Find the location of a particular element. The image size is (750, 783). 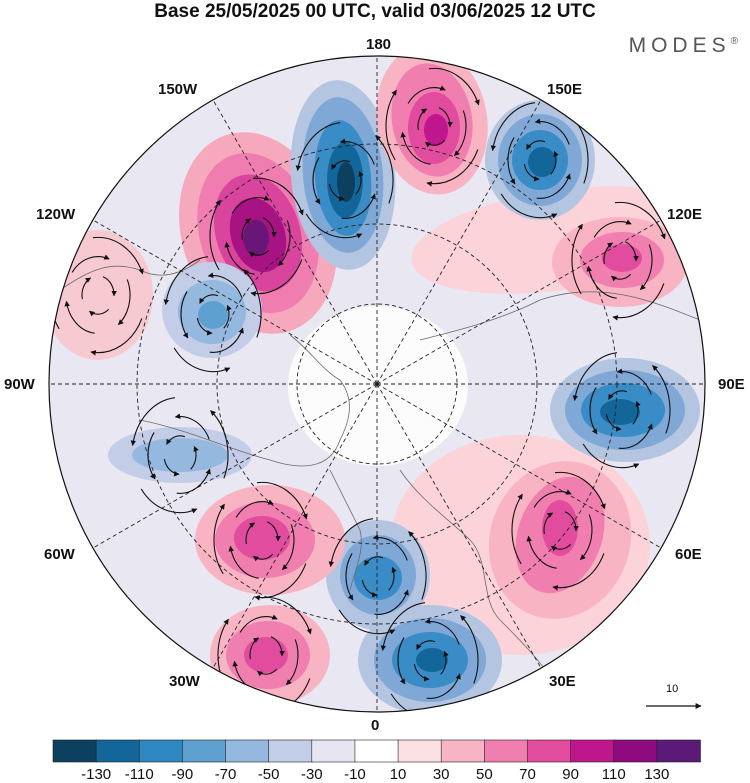

lon-label-60w: 60W is located at coordinates (59, 554).